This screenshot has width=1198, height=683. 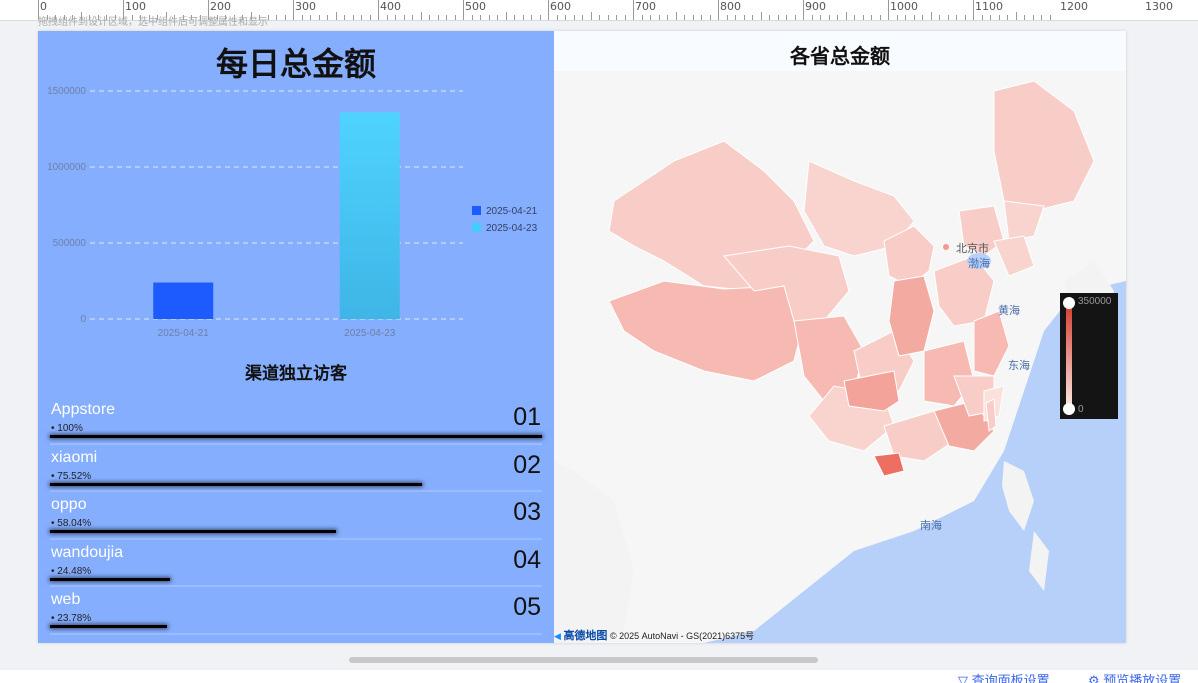 What do you see at coordinates (1069, 303) in the screenshot?
I see `visual-map-max-handle` at bounding box center [1069, 303].